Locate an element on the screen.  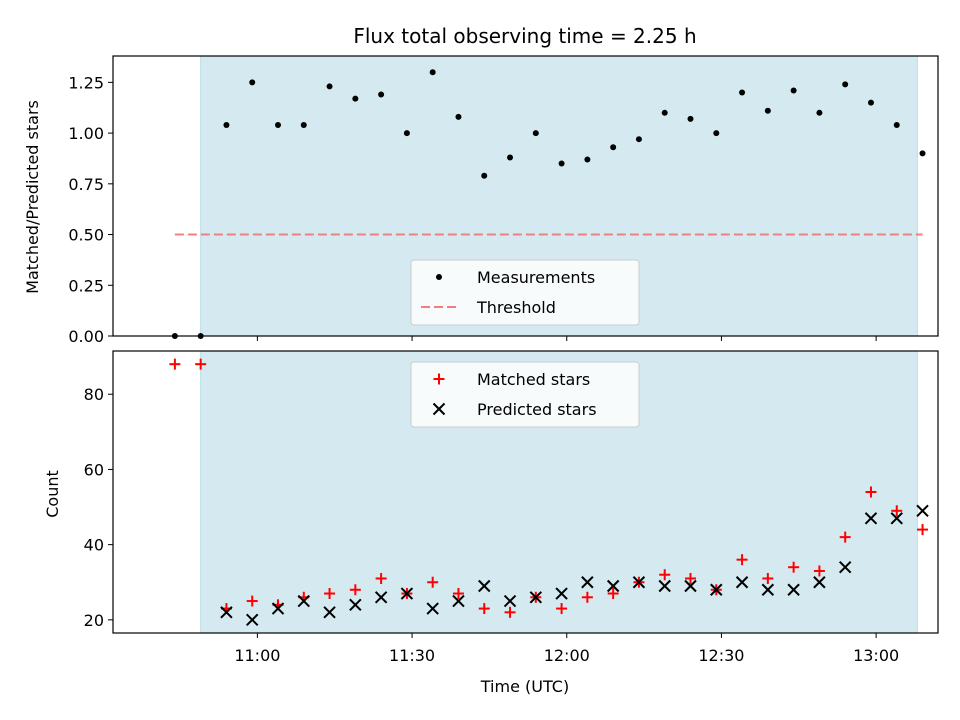
bottom-y-axis-label: Count is located at coordinates (52, 494).